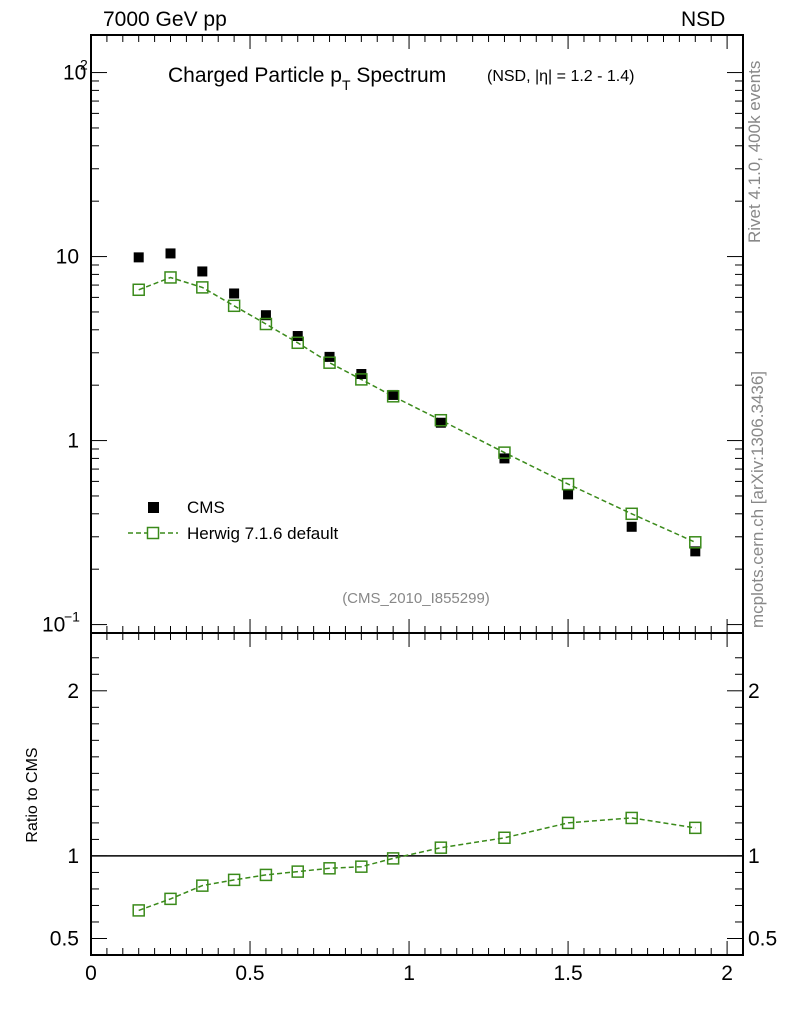  Describe the element at coordinates (153, 533) in the screenshot. I see `legend-herwig-marker` at that location.